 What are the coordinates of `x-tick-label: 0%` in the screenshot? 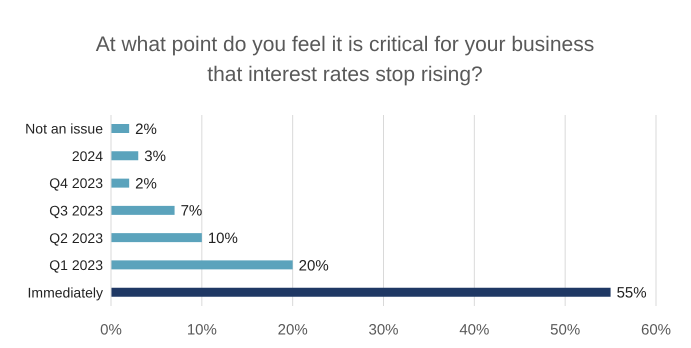 It's located at (111, 330).